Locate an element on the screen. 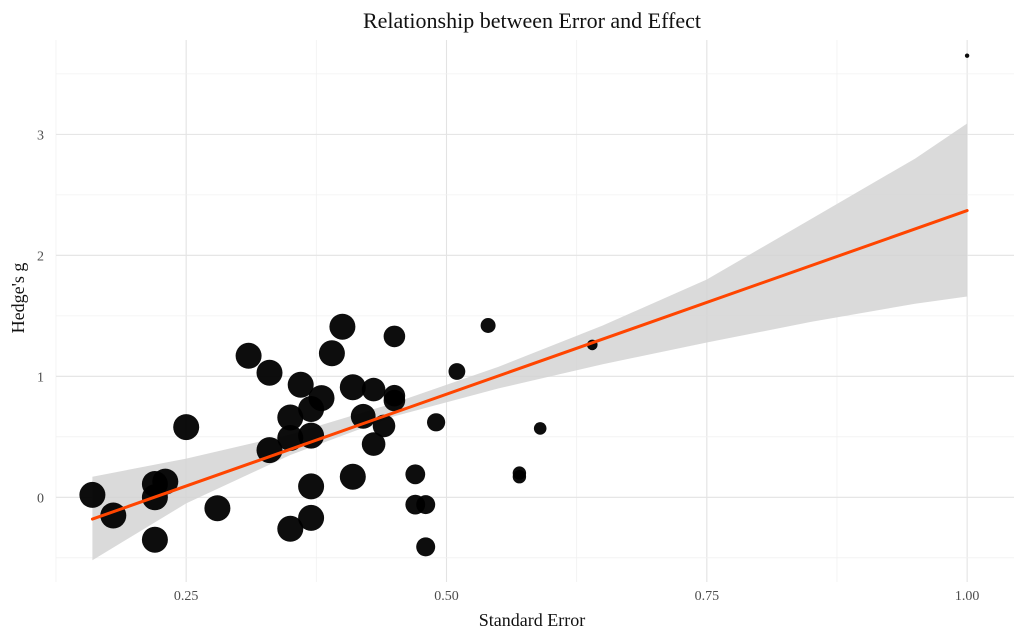  x-axis-label: Standard Error is located at coordinates (532, 620).